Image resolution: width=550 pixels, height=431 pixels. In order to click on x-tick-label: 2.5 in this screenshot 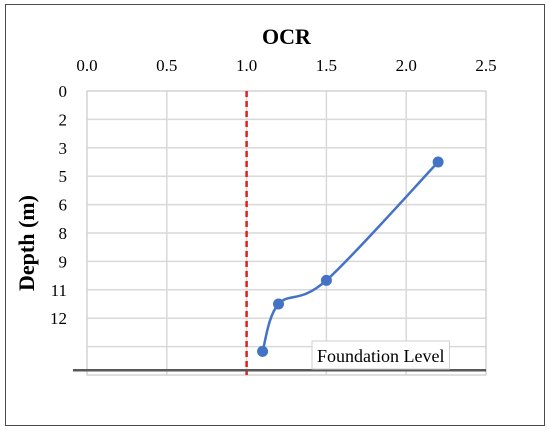, I will do `click(485, 65)`.